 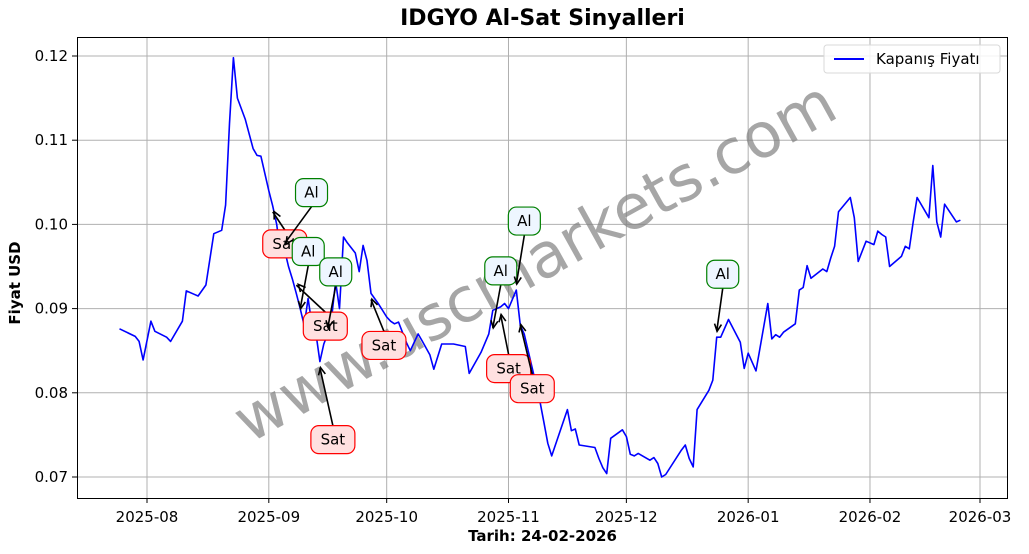 I want to click on y-tick-label: 0.09, so click(x=51, y=309).